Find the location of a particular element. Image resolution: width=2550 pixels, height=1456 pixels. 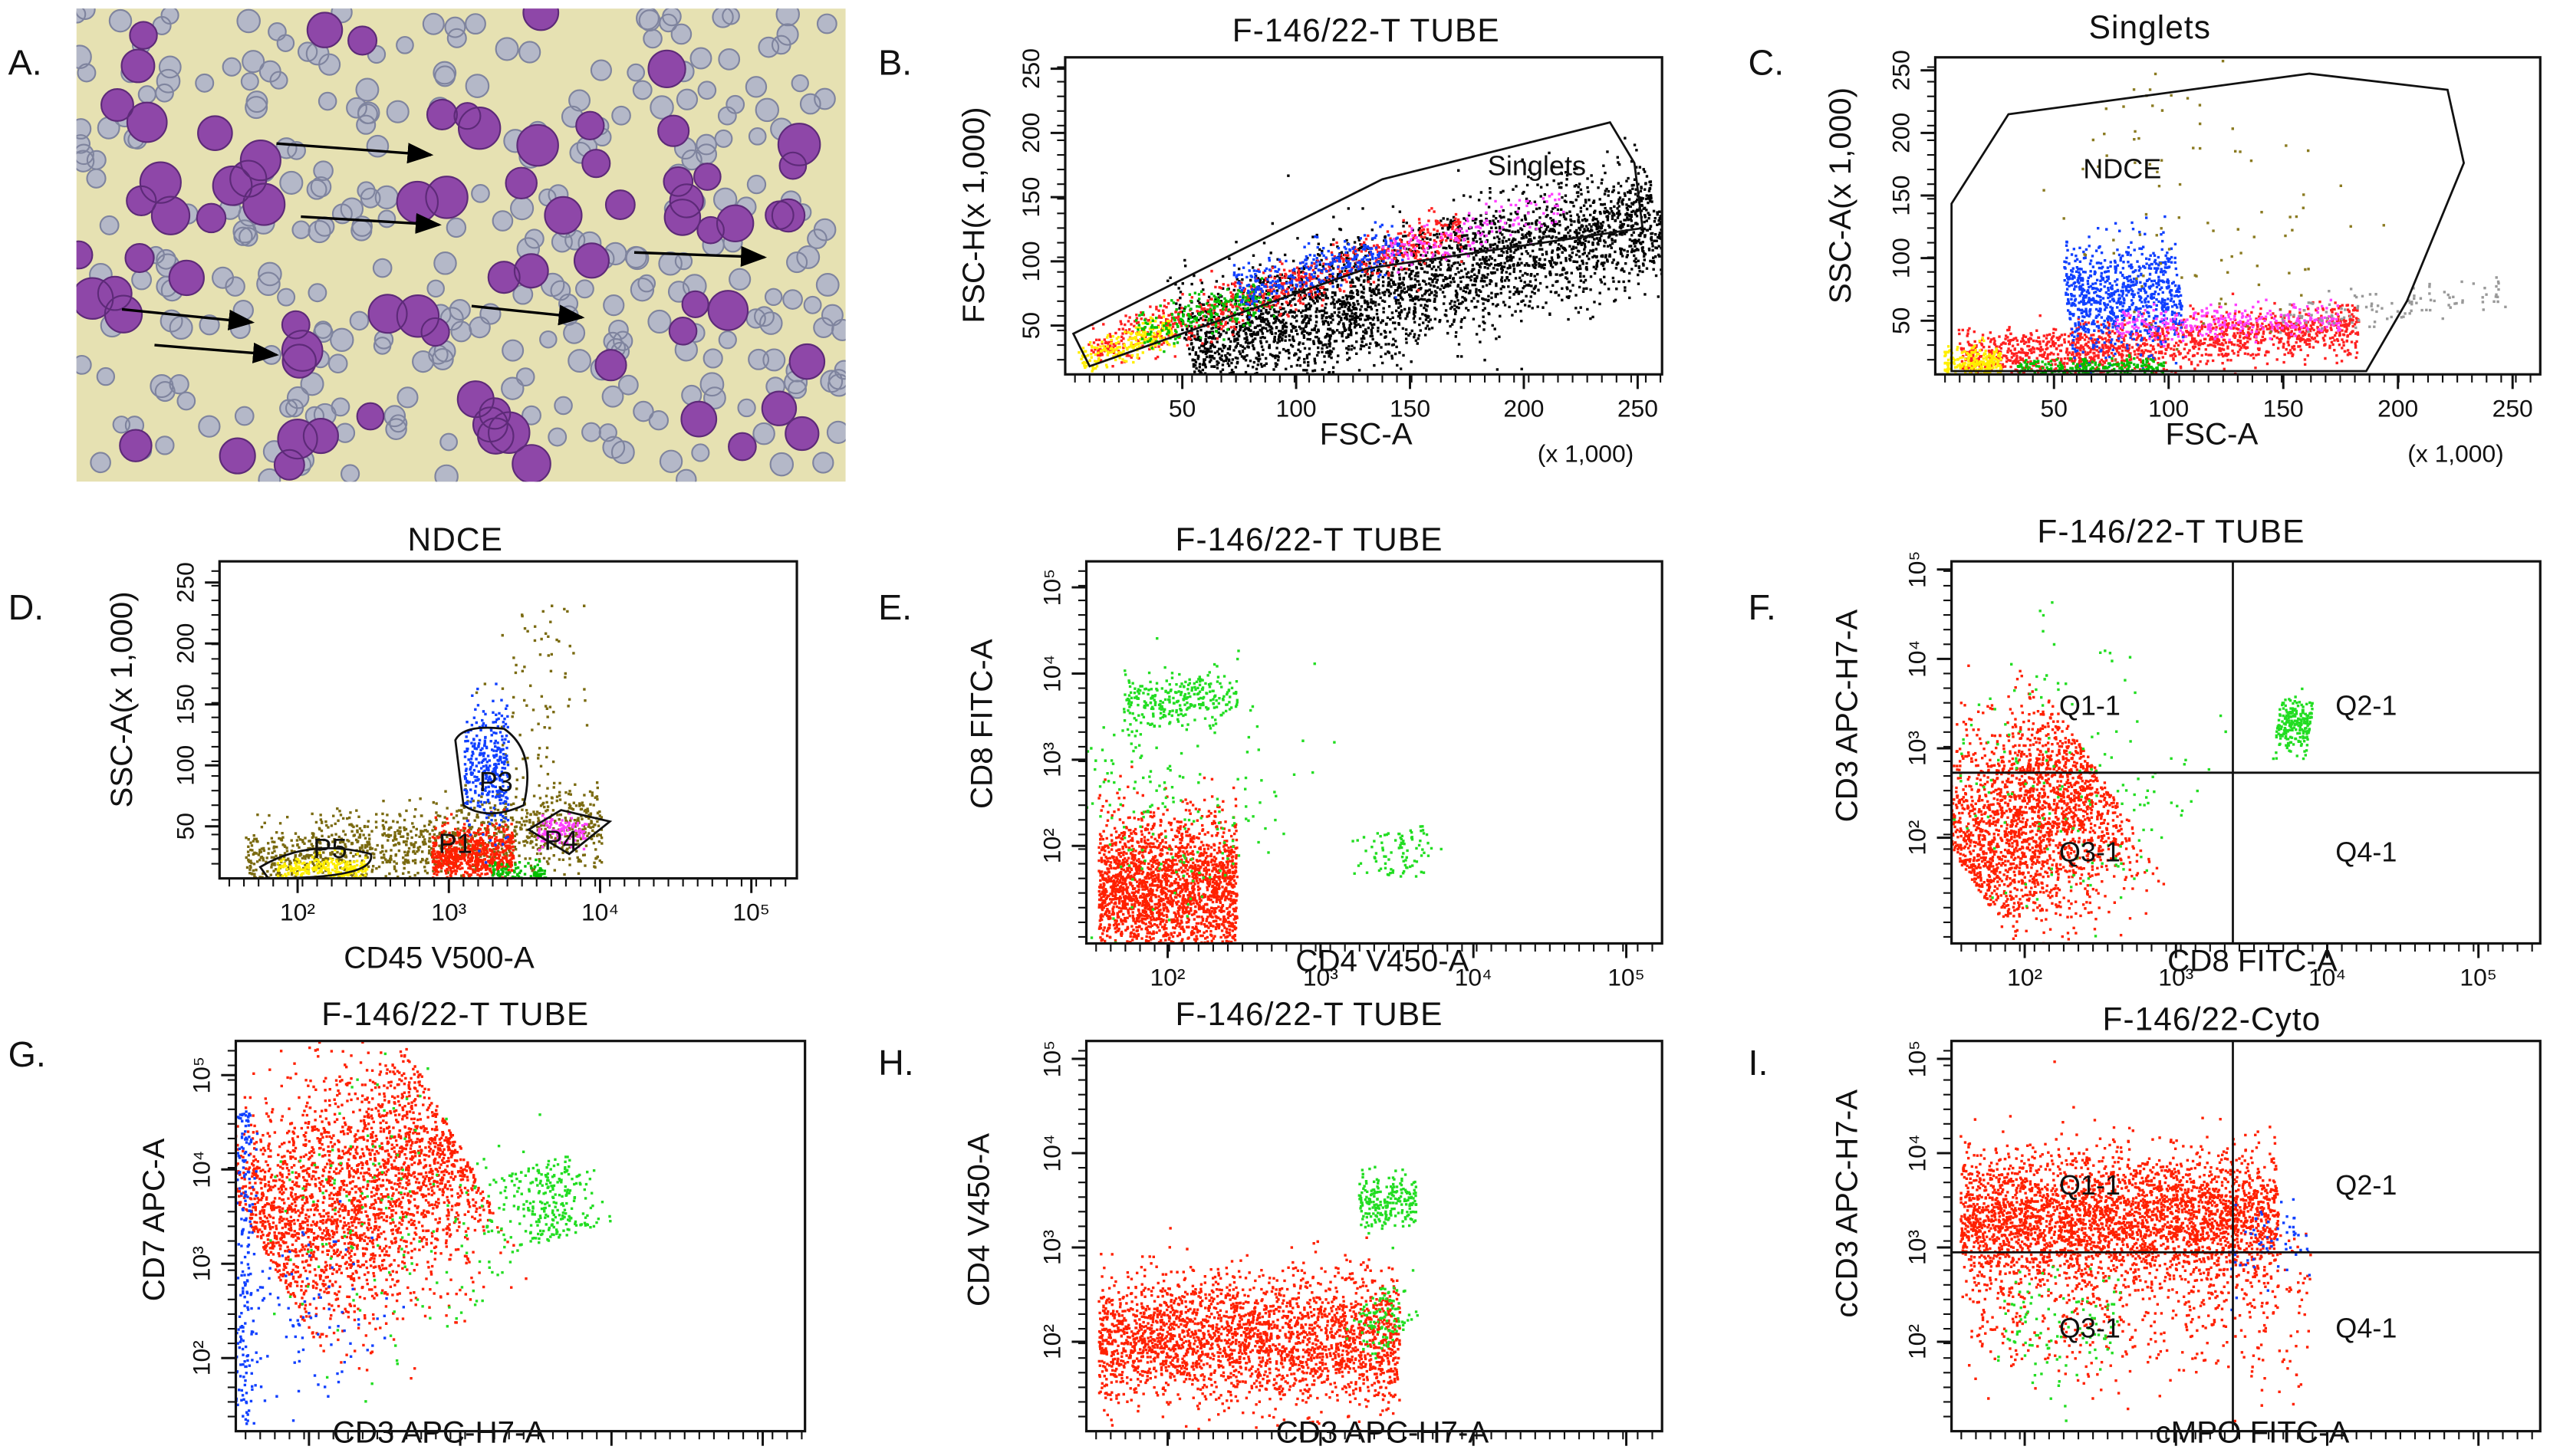

panel-label: A. is located at coordinates (25, 63).